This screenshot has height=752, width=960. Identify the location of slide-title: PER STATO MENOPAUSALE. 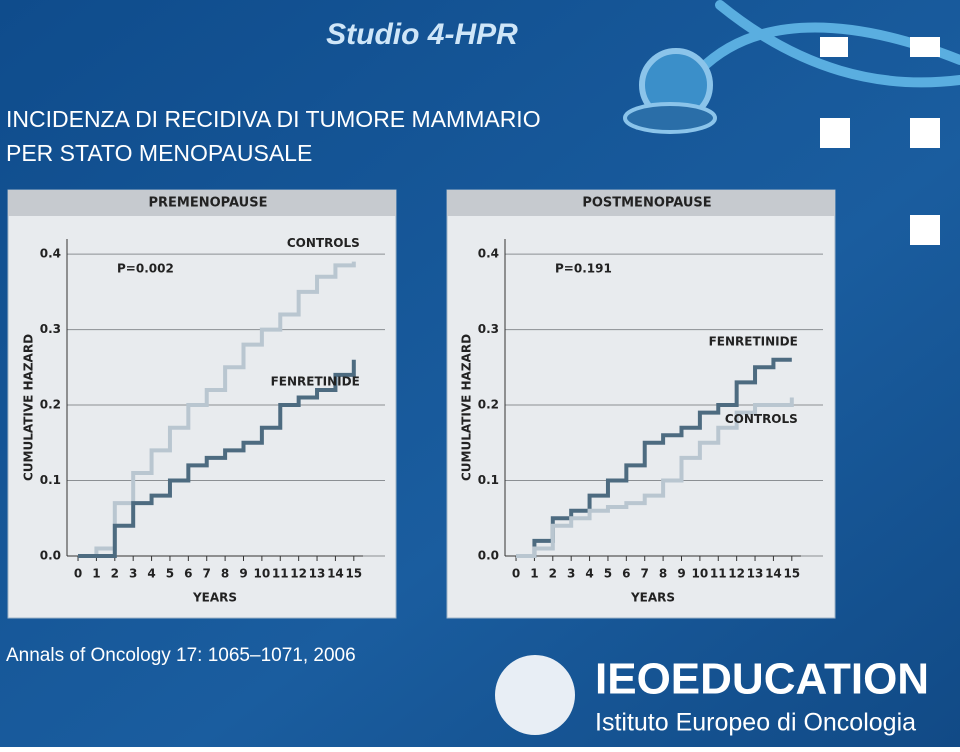
(159, 153).